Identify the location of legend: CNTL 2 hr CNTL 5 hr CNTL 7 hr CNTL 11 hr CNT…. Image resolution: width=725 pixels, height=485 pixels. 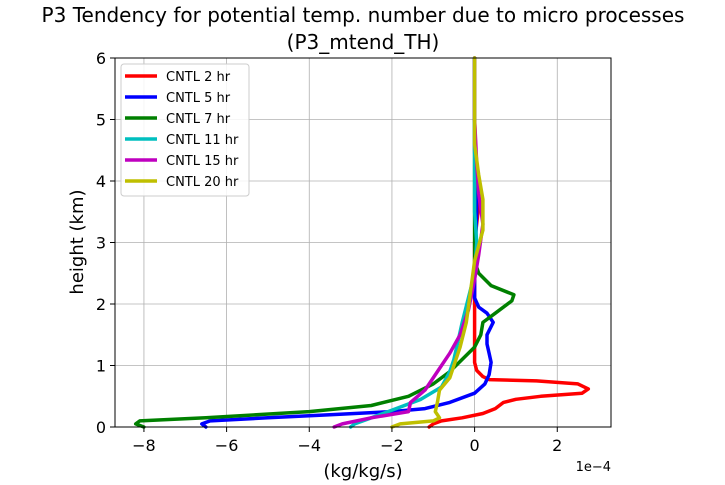
(185, 130).